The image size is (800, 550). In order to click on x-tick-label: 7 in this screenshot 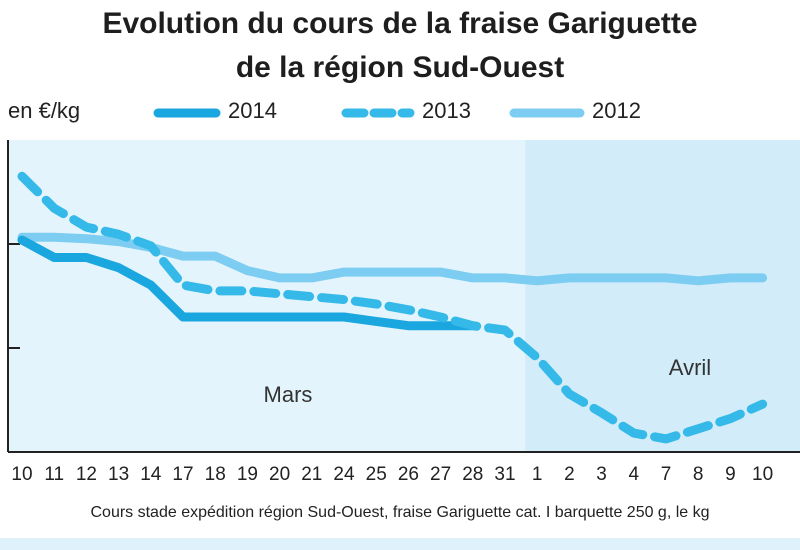, I will do `click(666, 474)`.